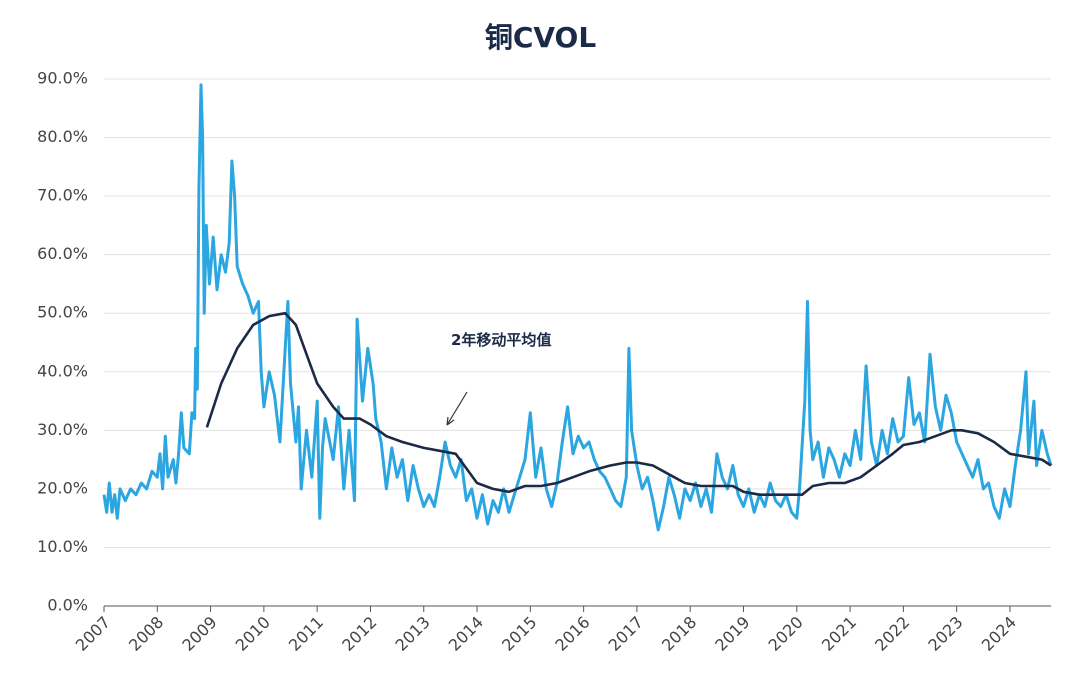 Image resolution: width=1081 pixels, height=690 pixels. What do you see at coordinates (62, 136) in the screenshot?
I see `y-tick-label: 80.0%` at bounding box center [62, 136].